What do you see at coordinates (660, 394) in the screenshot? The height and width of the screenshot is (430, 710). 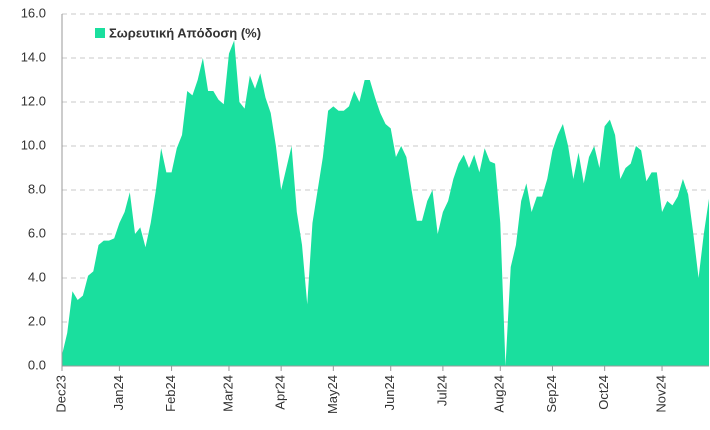 I see `x-tick-label: Nov24` at bounding box center [660, 394].